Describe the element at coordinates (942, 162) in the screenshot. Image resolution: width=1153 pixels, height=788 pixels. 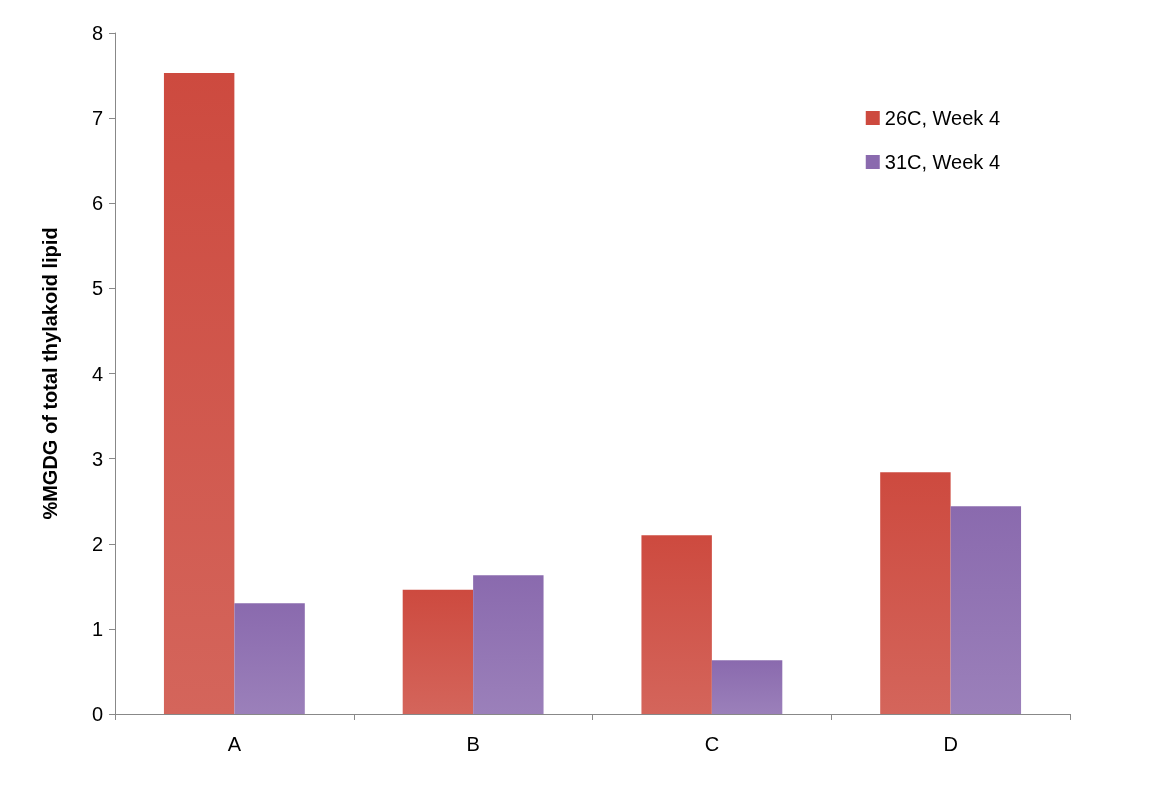
I see `legend-label: 31C, Week 4` at that location.